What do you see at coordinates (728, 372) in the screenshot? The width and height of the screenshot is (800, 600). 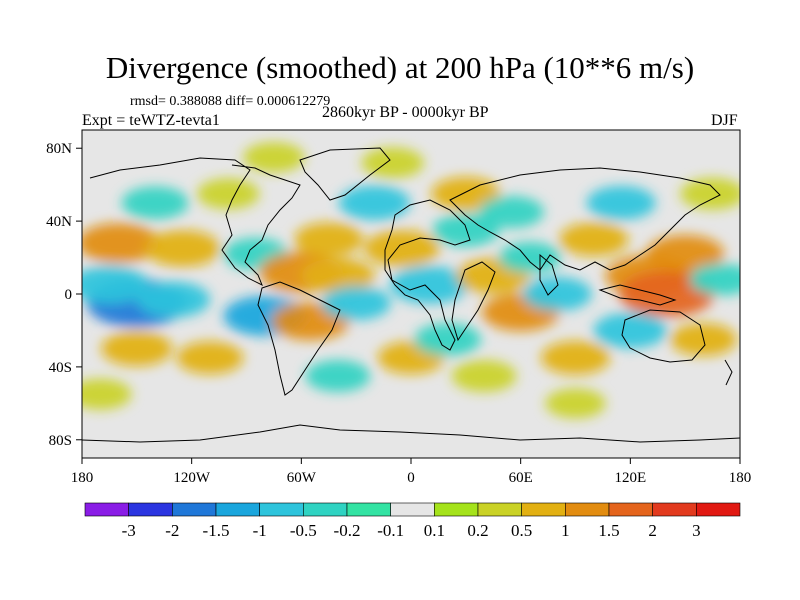 I see `coast-new-zealand` at bounding box center [728, 372].